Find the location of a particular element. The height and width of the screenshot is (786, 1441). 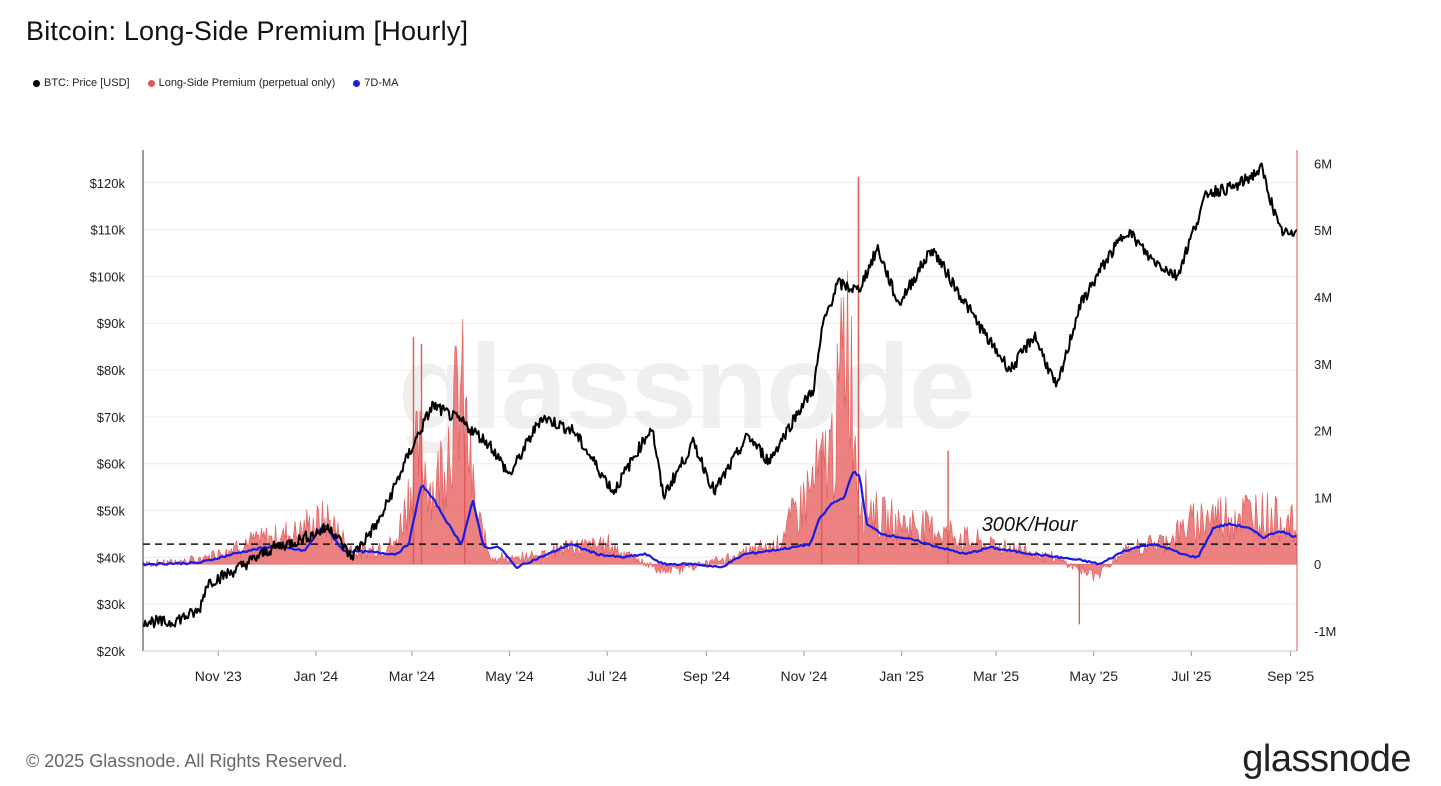

ma-line is located at coordinates (720, 520).